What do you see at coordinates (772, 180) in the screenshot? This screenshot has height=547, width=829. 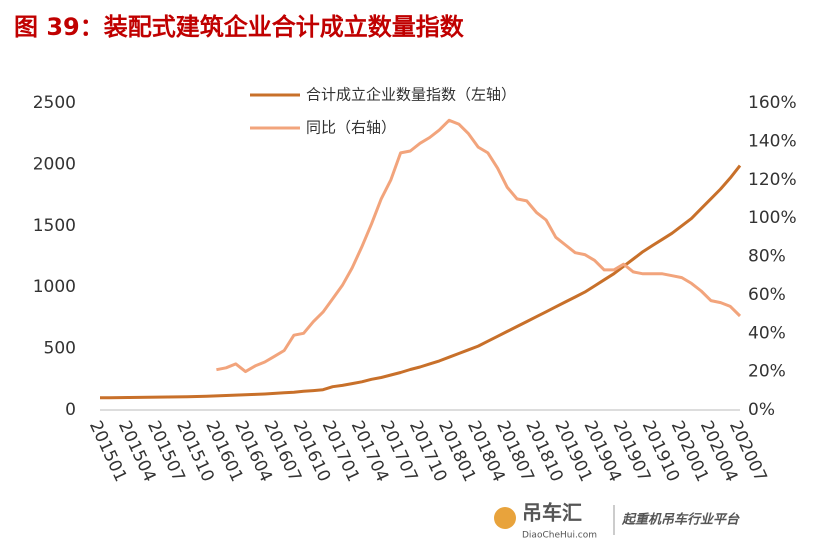 I see `y2-tick-label: 120%` at bounding box center [772, 180].